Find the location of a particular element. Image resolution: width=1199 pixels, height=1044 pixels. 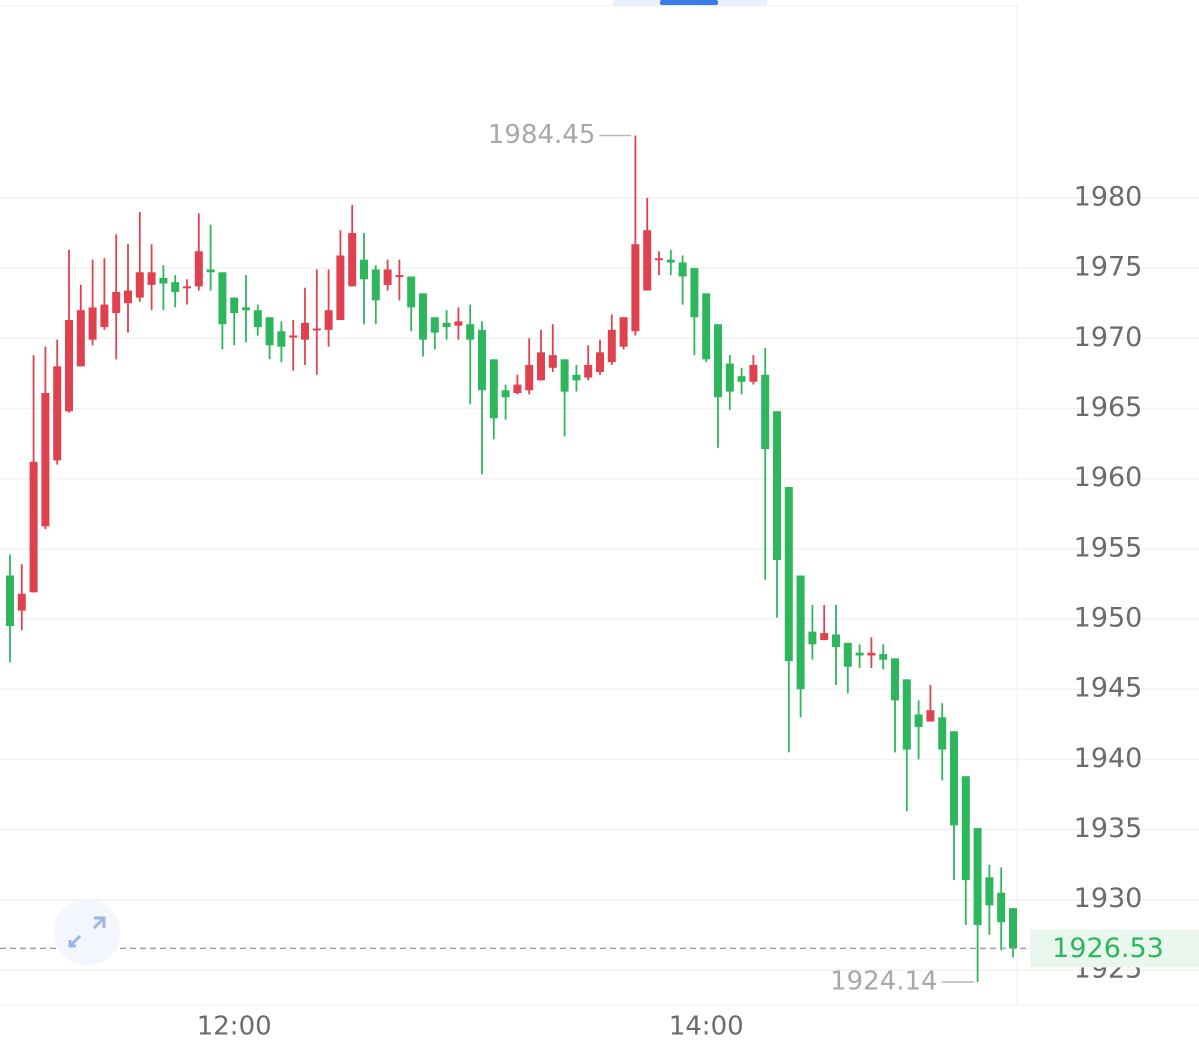

low-marker-label: 1924.14 is located at coordinates (884, 981).